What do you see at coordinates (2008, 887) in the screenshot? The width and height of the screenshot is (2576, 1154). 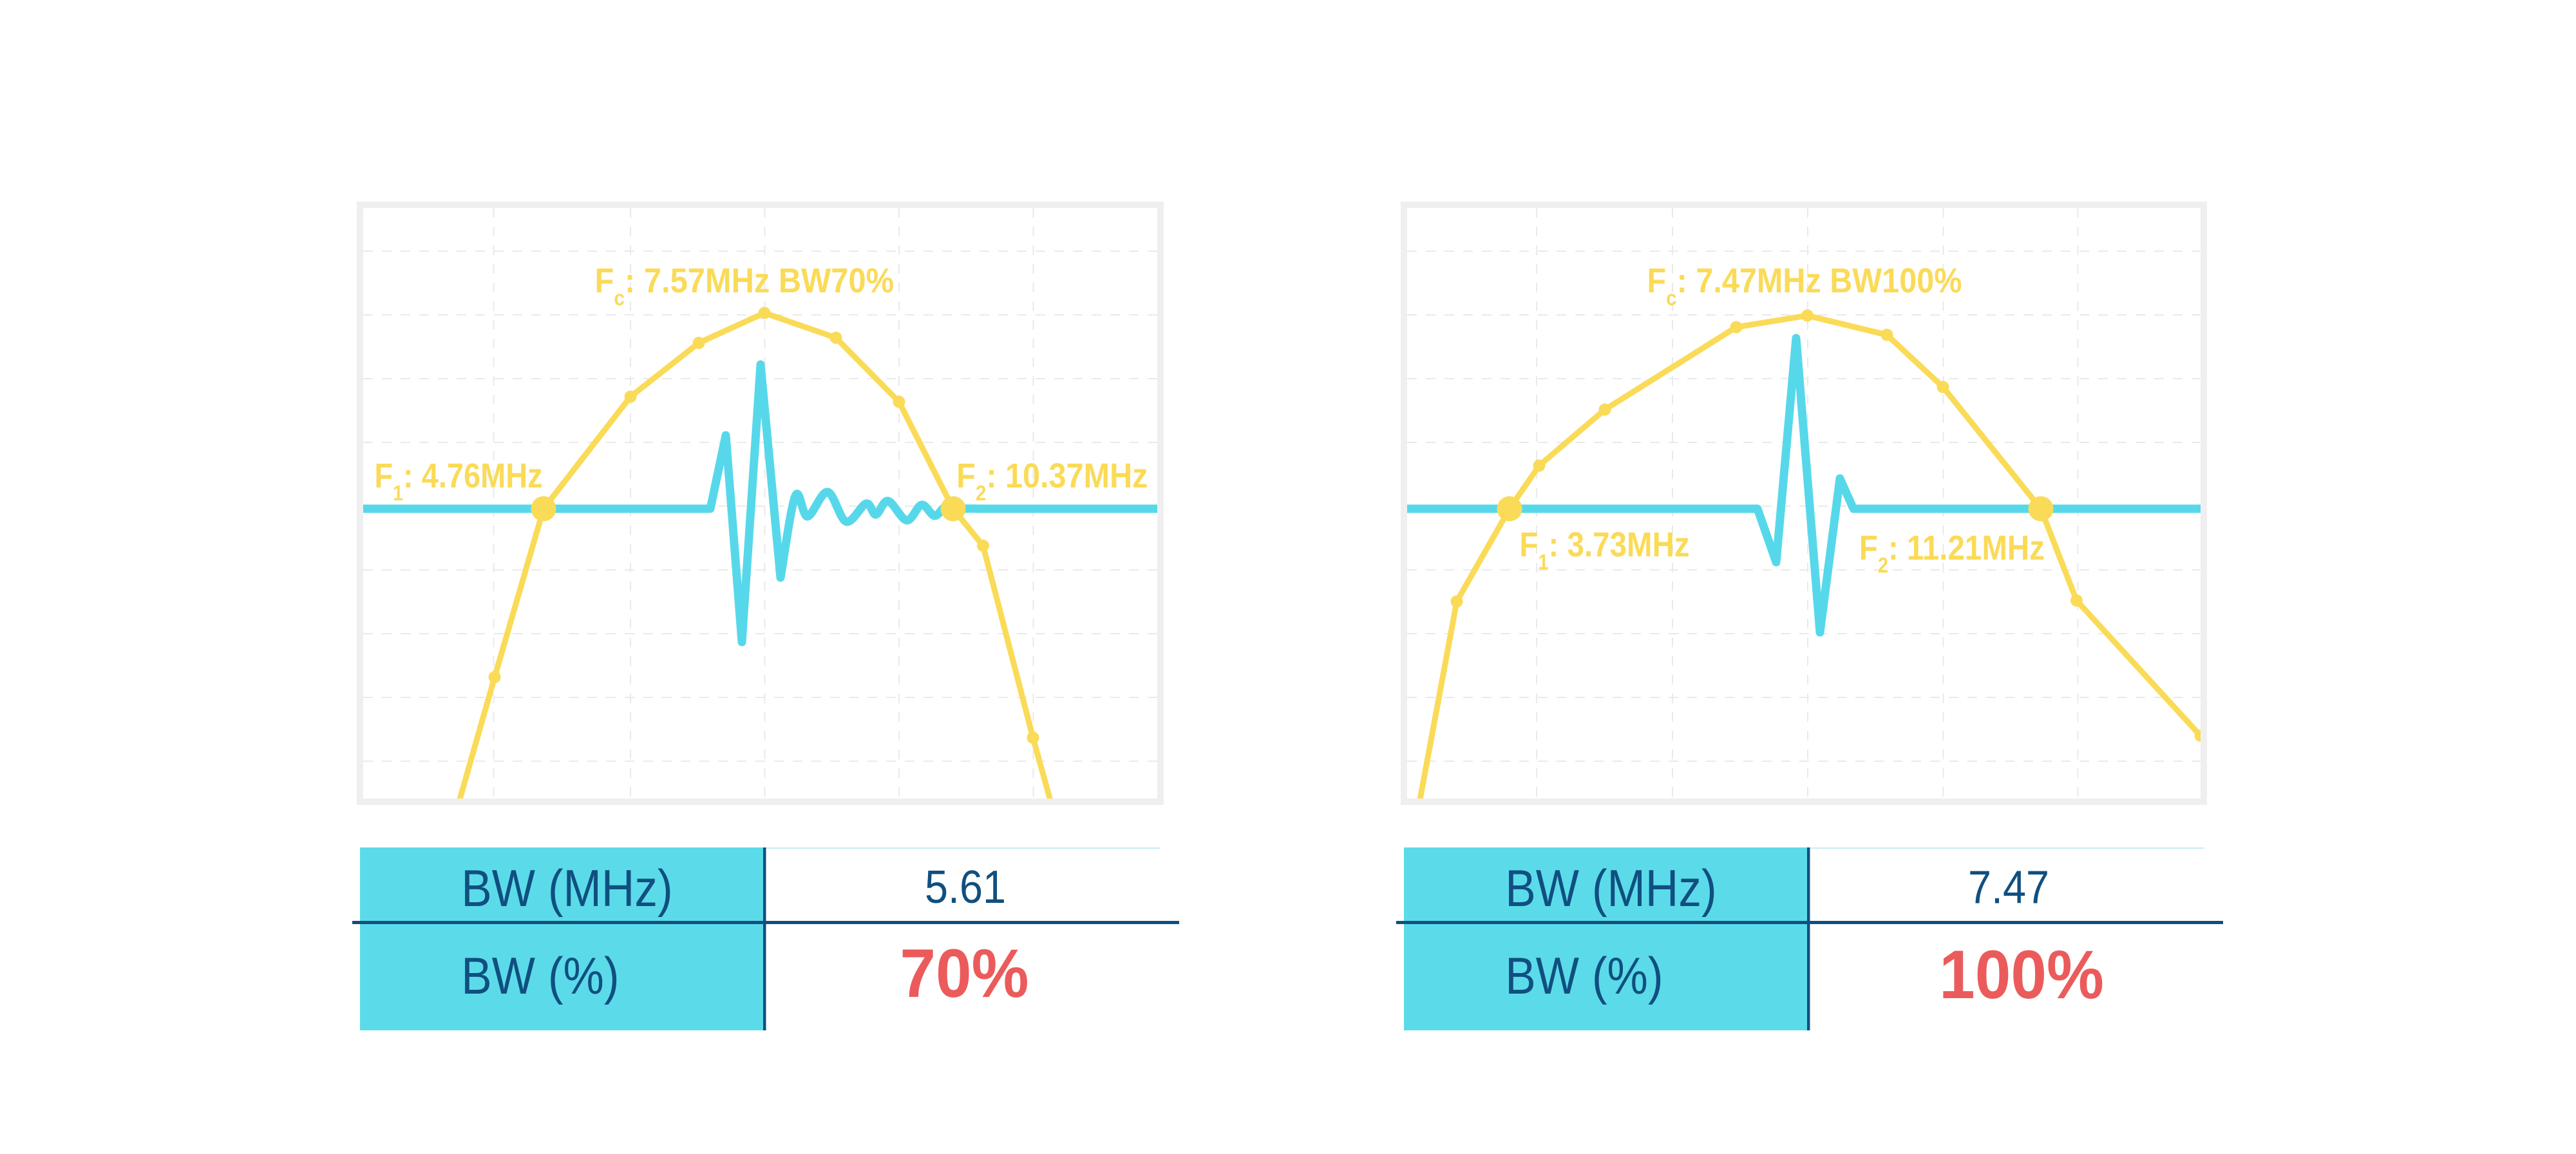 I see `svg-text: 7.47` at bounding box center [2008, 887].